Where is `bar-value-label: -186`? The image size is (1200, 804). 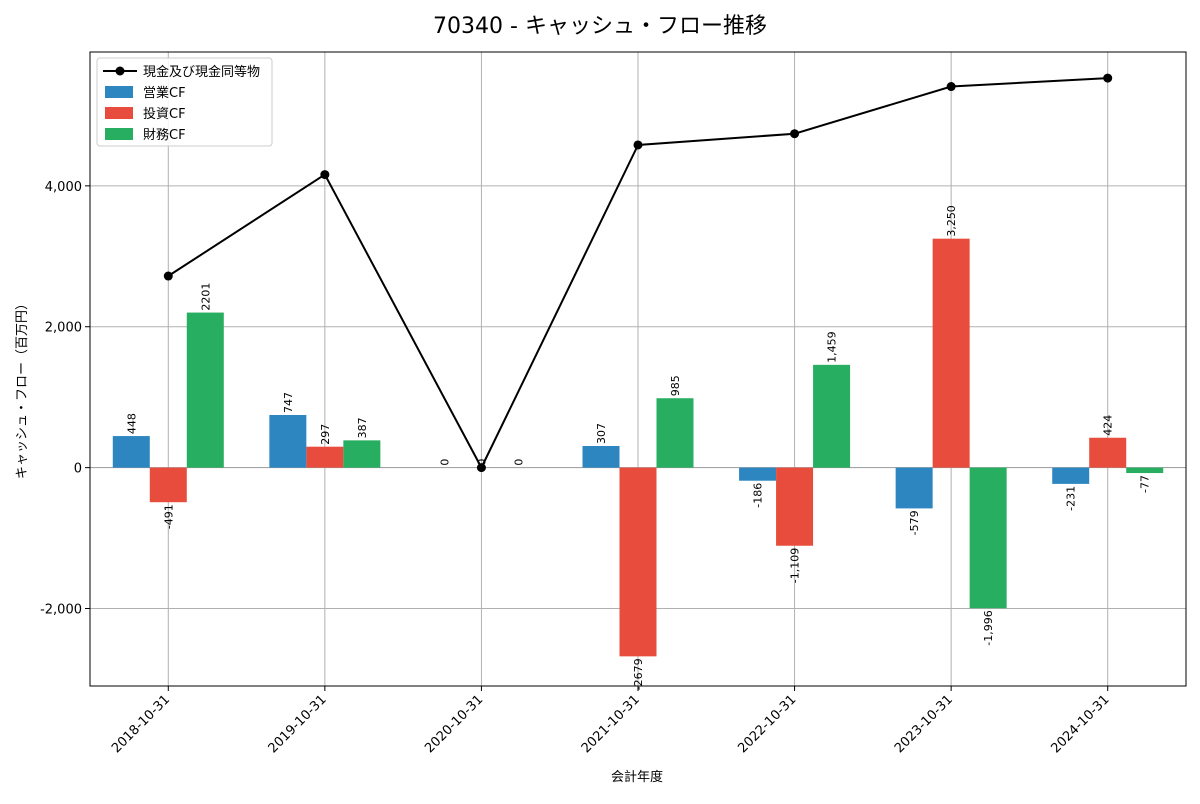
bar-value-label: -186 is located at coordinates (758, 495).